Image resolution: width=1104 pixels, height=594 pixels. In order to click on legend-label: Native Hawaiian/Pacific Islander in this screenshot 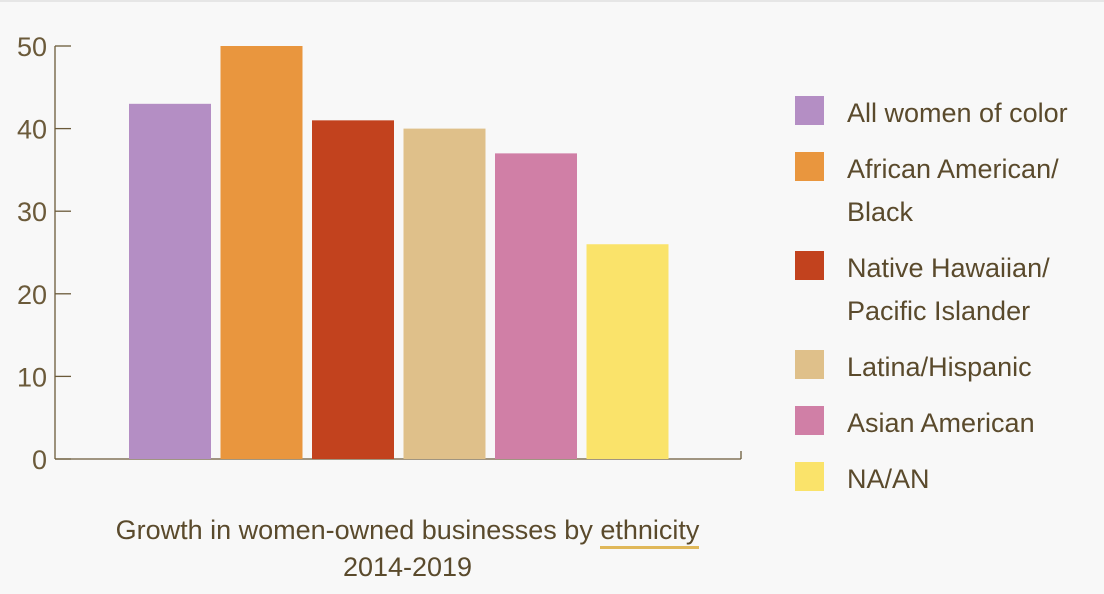, I will do `click(948, 290)`.